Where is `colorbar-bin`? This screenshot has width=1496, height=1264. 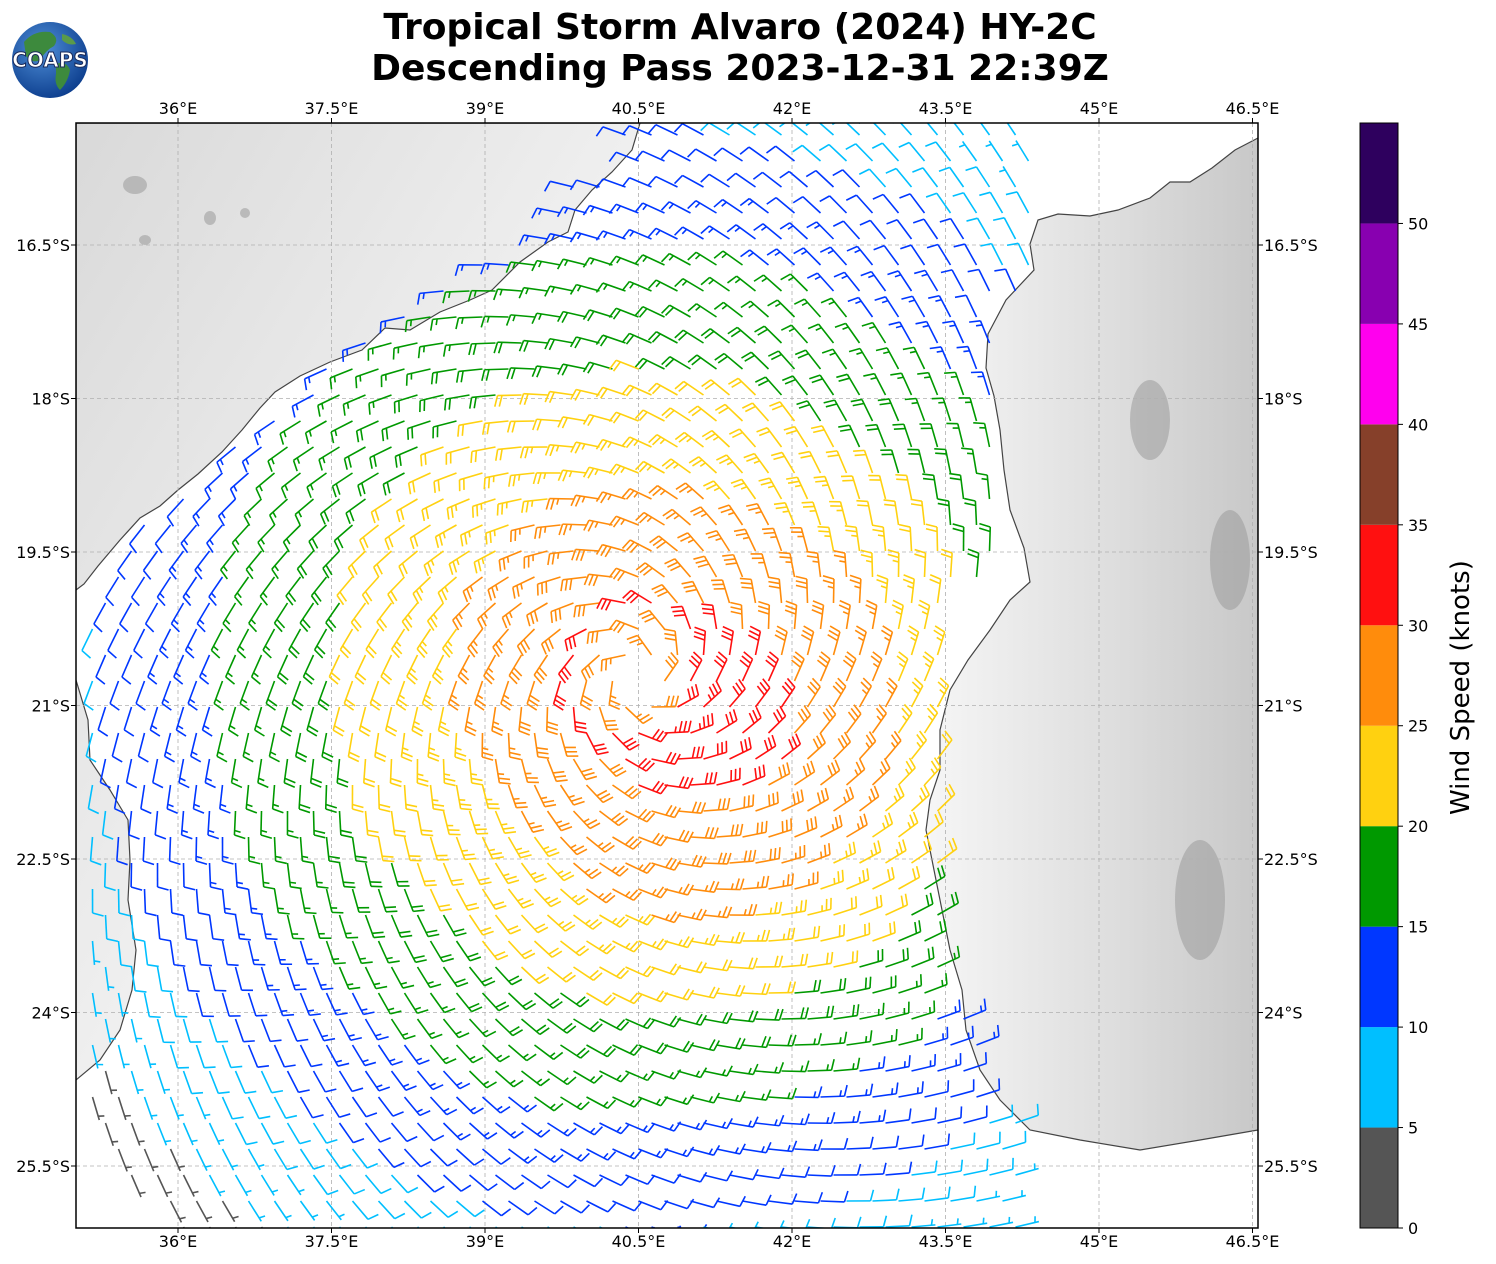 colorbar-bin is located at coordinates (1379, 1077).